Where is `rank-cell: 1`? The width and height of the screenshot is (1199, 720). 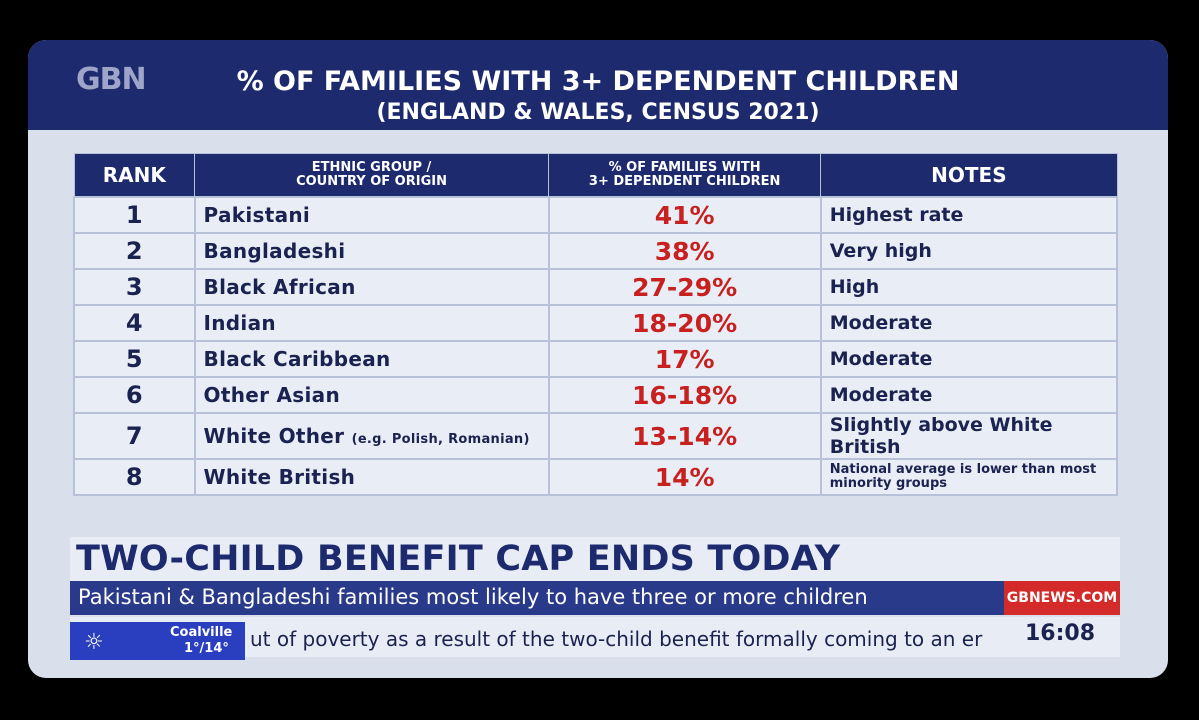 rank-cell: 1 is located at coordinates (134, 215).